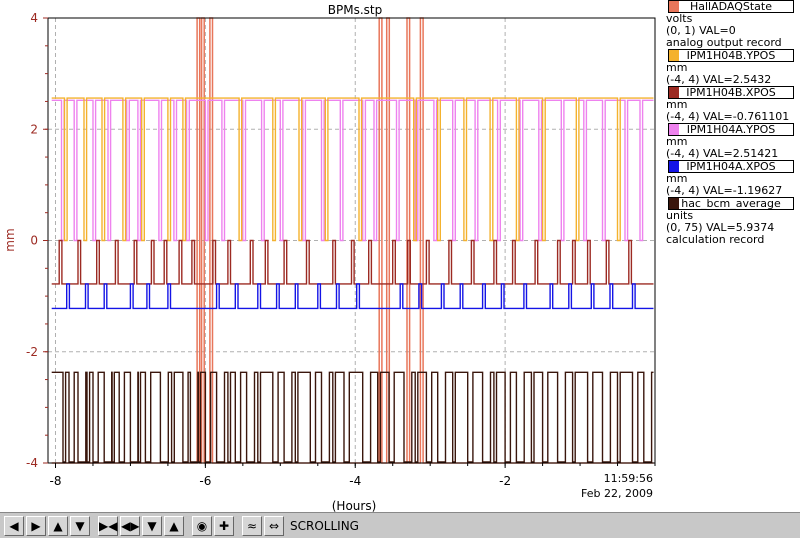 Image resolution: width=800 pixels, height=538 pixels. Describe the element at coordinates (679, 18) in the screenshot. I see `legend-units: volts` at that location.